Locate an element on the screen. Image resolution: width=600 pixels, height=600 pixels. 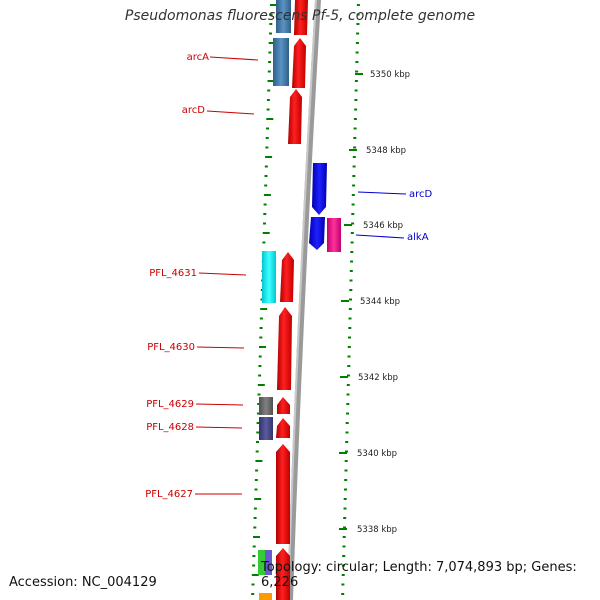
gene-label-arcD: arcD is located at coordinates (218, 110).